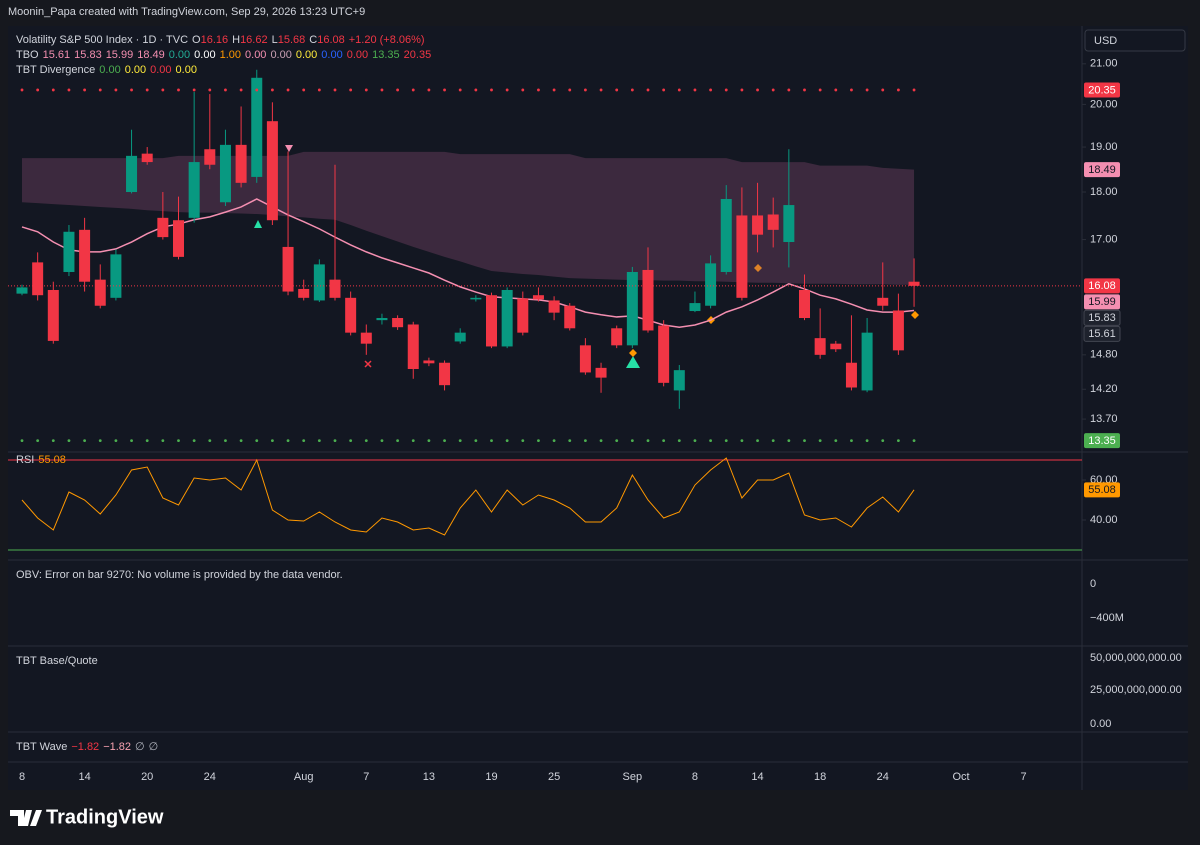  Describe the element at coordinates (304, 777) in the screenshot. I see `x-tick-label: Aug` at that location.